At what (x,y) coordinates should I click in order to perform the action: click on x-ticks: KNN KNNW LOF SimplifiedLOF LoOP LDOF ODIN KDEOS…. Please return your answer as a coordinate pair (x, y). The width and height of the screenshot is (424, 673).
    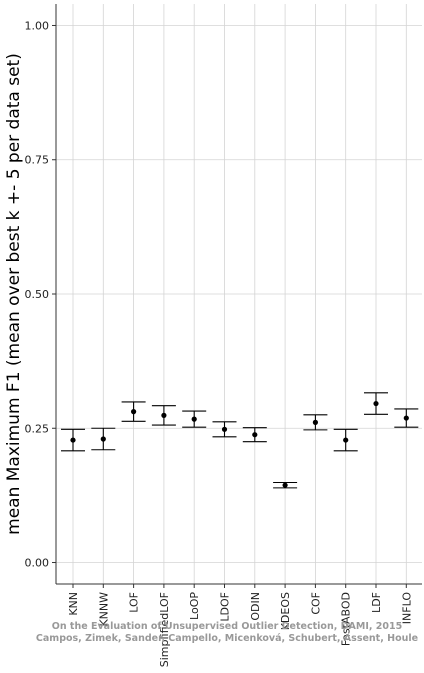
    Looking at the image, I should click on (240, 625).